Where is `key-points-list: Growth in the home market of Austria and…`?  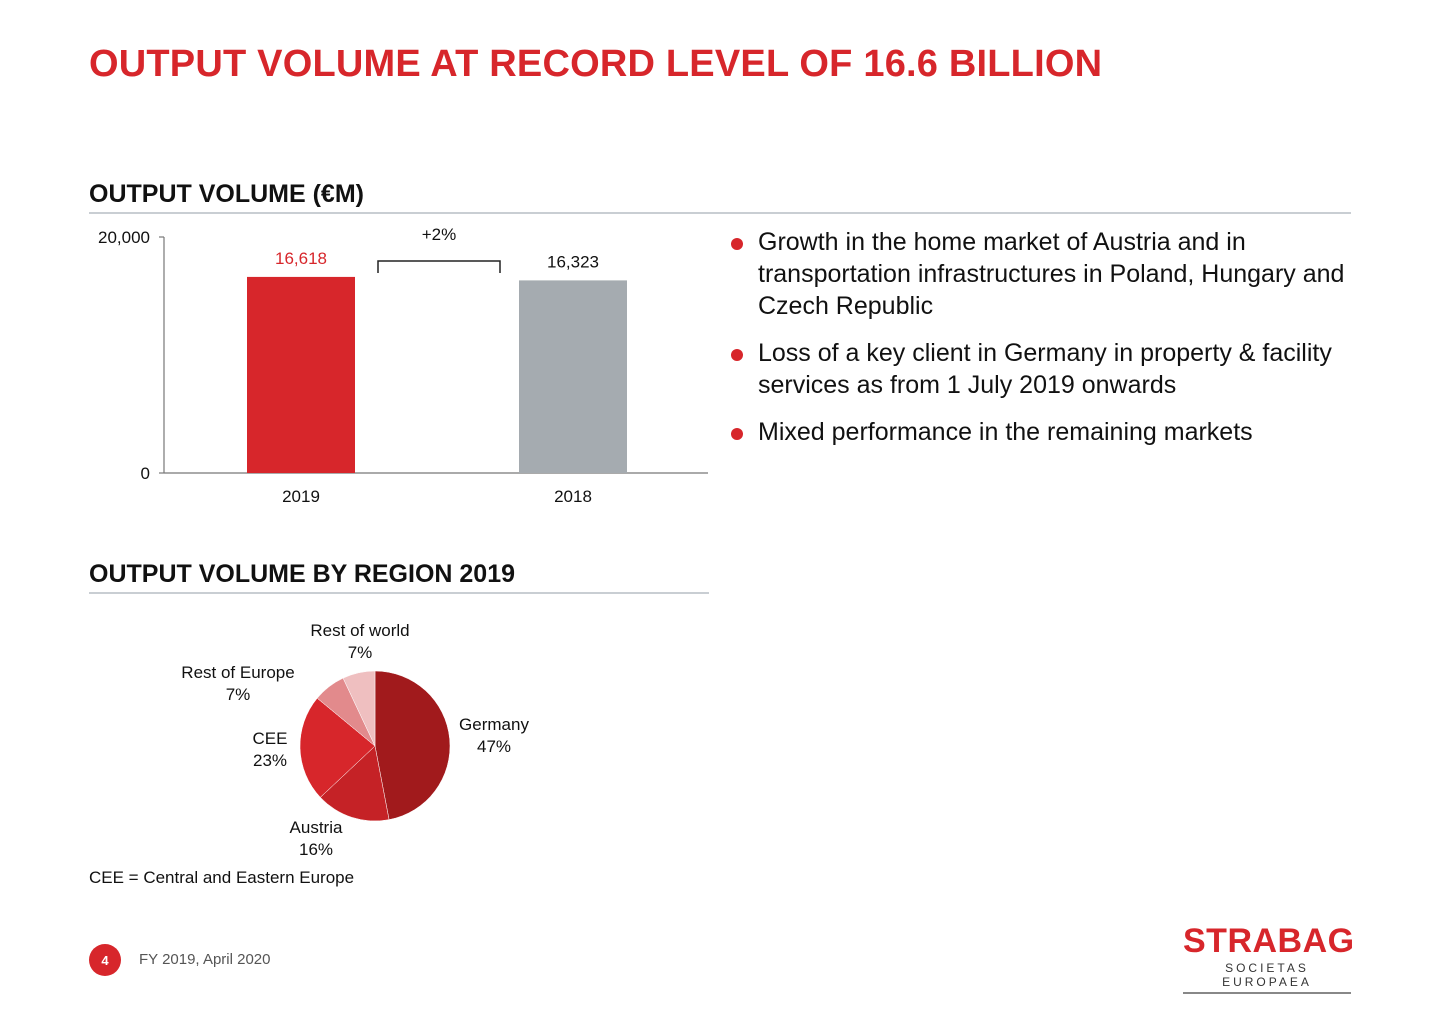
key-points-list: Growth in the home market of Austria and… is located at coordinates (1050, 344).